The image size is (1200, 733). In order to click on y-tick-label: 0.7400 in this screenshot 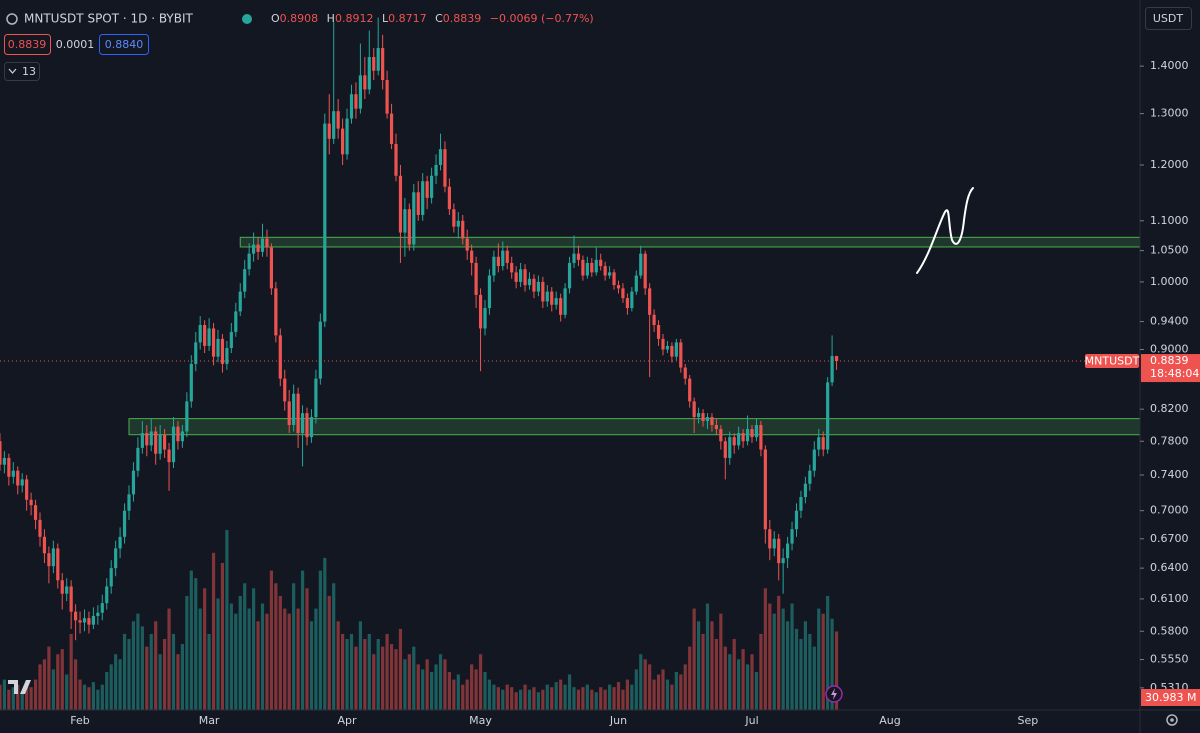, I will do `click(1169, 474)`.